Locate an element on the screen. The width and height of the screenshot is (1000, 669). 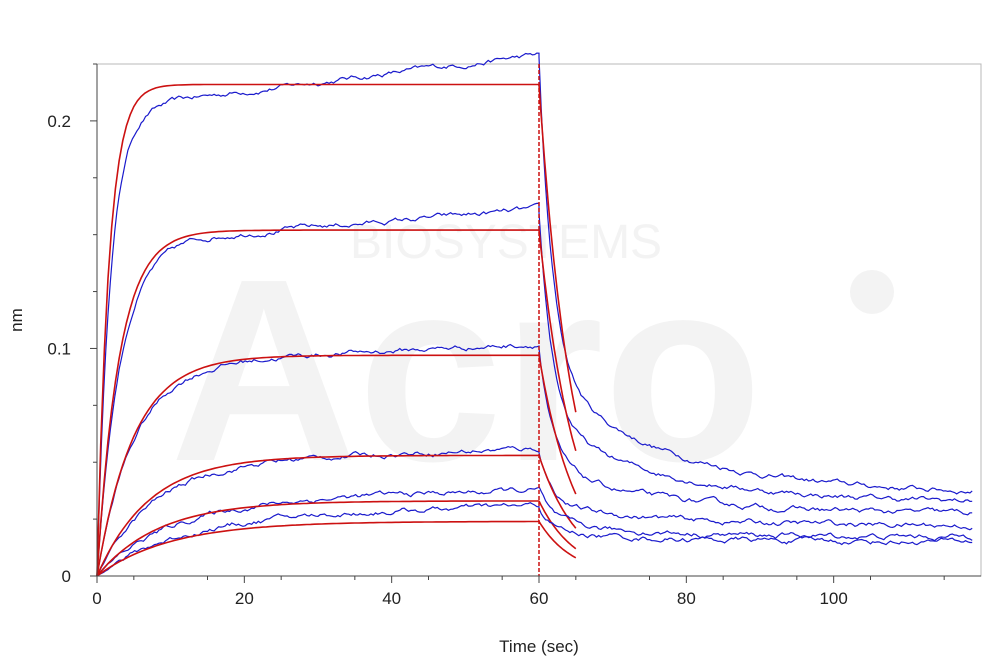
x-axis-label: Time (sec) is located at coordinates (539, 646).